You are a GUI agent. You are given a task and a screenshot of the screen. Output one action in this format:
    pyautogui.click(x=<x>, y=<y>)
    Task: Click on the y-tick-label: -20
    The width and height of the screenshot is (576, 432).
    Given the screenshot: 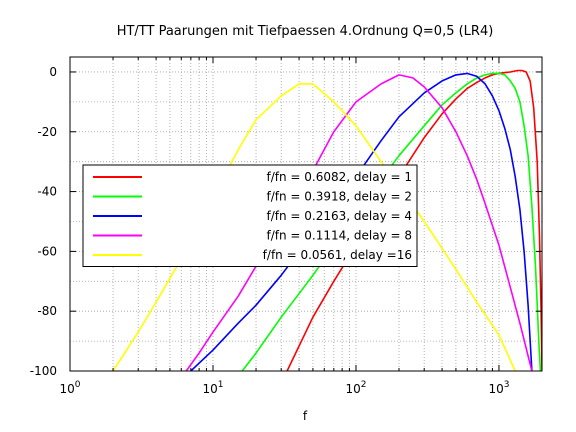 What is the action you would take?
    pyautogui.click(x=47, y=132)
    